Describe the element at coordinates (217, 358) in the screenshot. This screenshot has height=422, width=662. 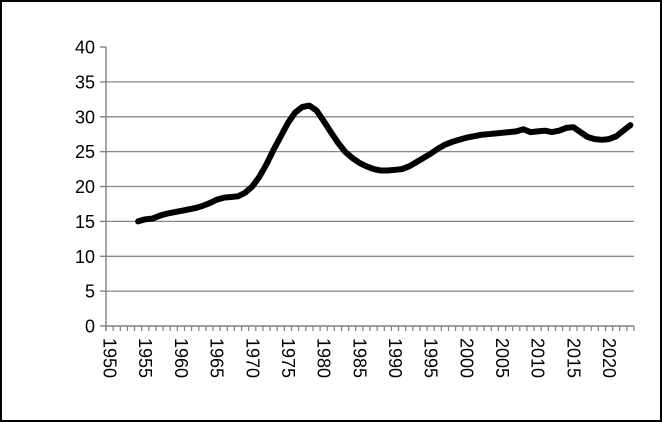
I see `x-axis-tick-label-1965: 1965` at that location.